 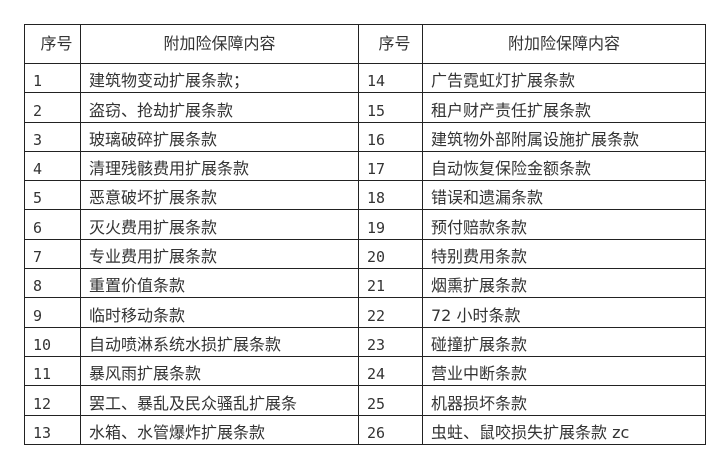 What do you see at coordinates (390, 136) in the screenshot?
I see `row-number: 16` at bounding box center [390, 136].